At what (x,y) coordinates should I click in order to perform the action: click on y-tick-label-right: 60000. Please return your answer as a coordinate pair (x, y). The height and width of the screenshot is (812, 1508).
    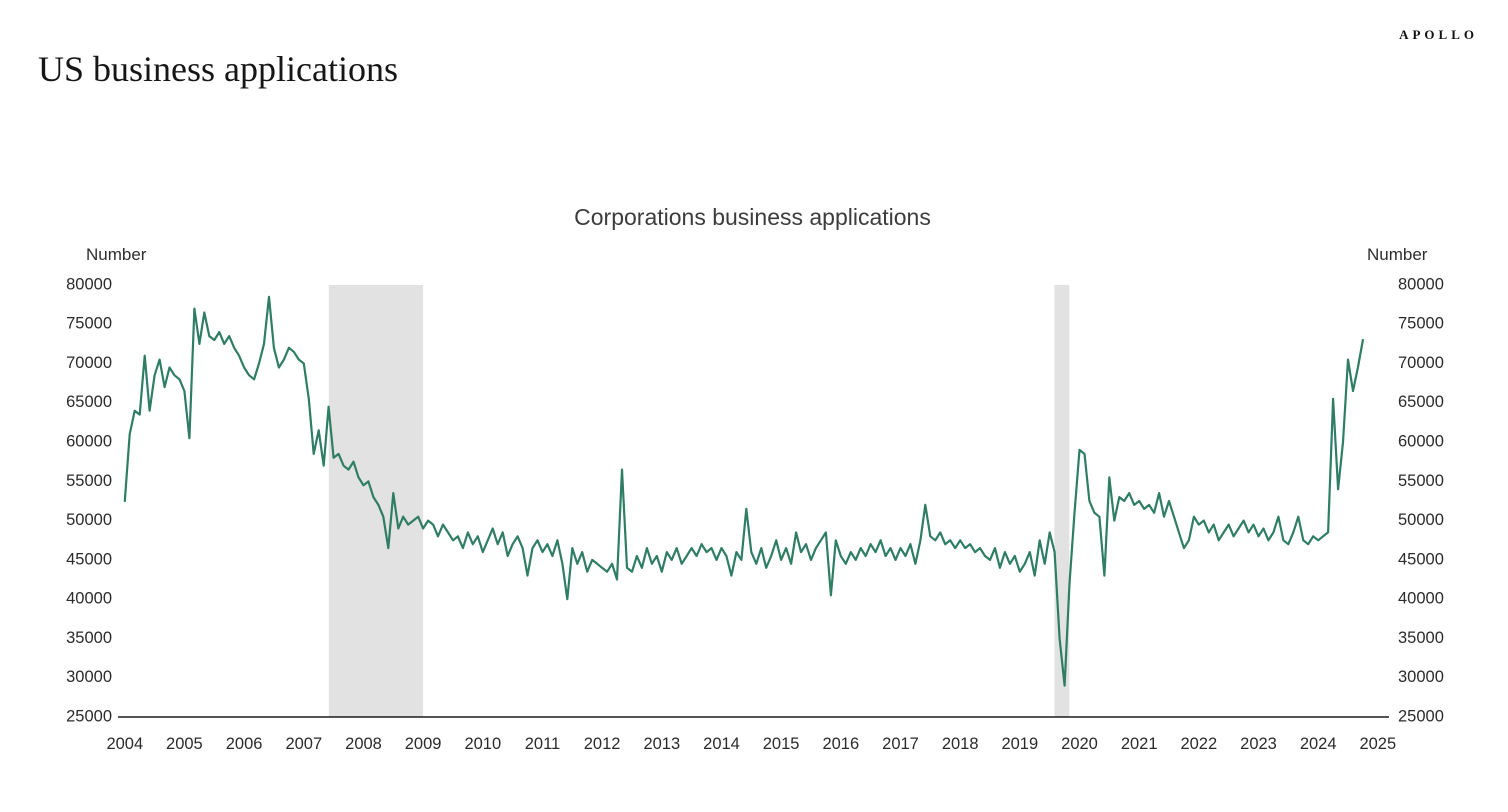
    Looking at the image, I should click on (1421, 441).